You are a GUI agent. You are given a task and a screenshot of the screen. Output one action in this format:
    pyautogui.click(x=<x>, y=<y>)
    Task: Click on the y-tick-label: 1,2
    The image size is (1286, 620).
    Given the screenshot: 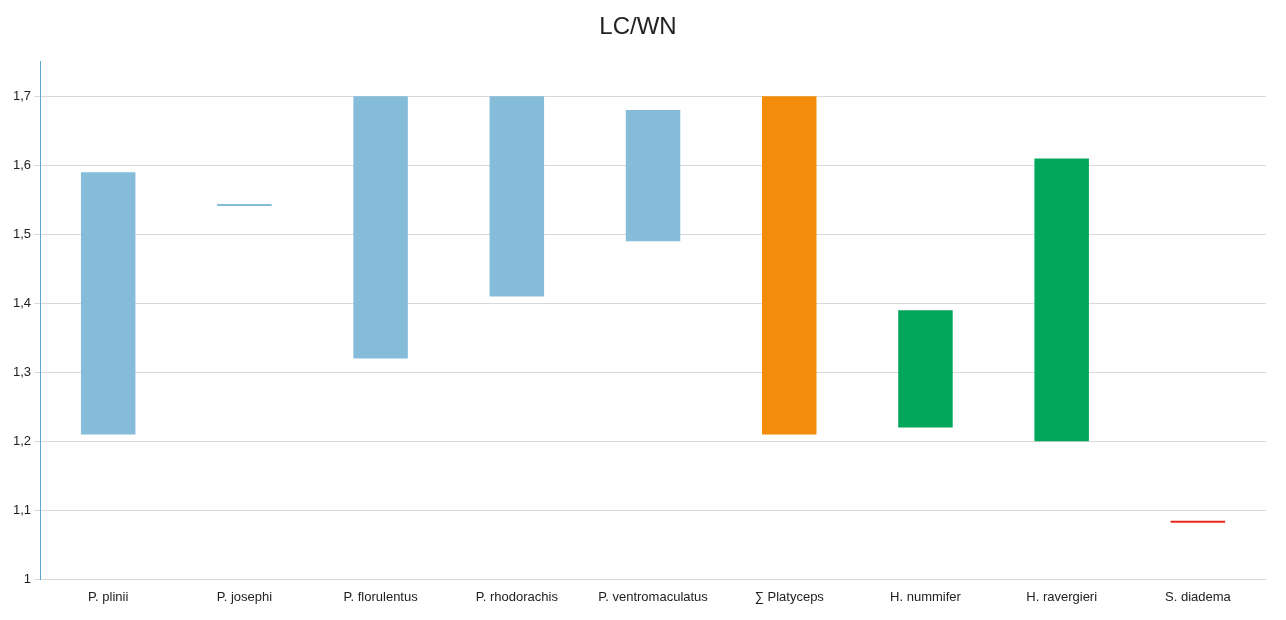 What is the action you would take?
    pyautogui.click(x=22, y=440)
    